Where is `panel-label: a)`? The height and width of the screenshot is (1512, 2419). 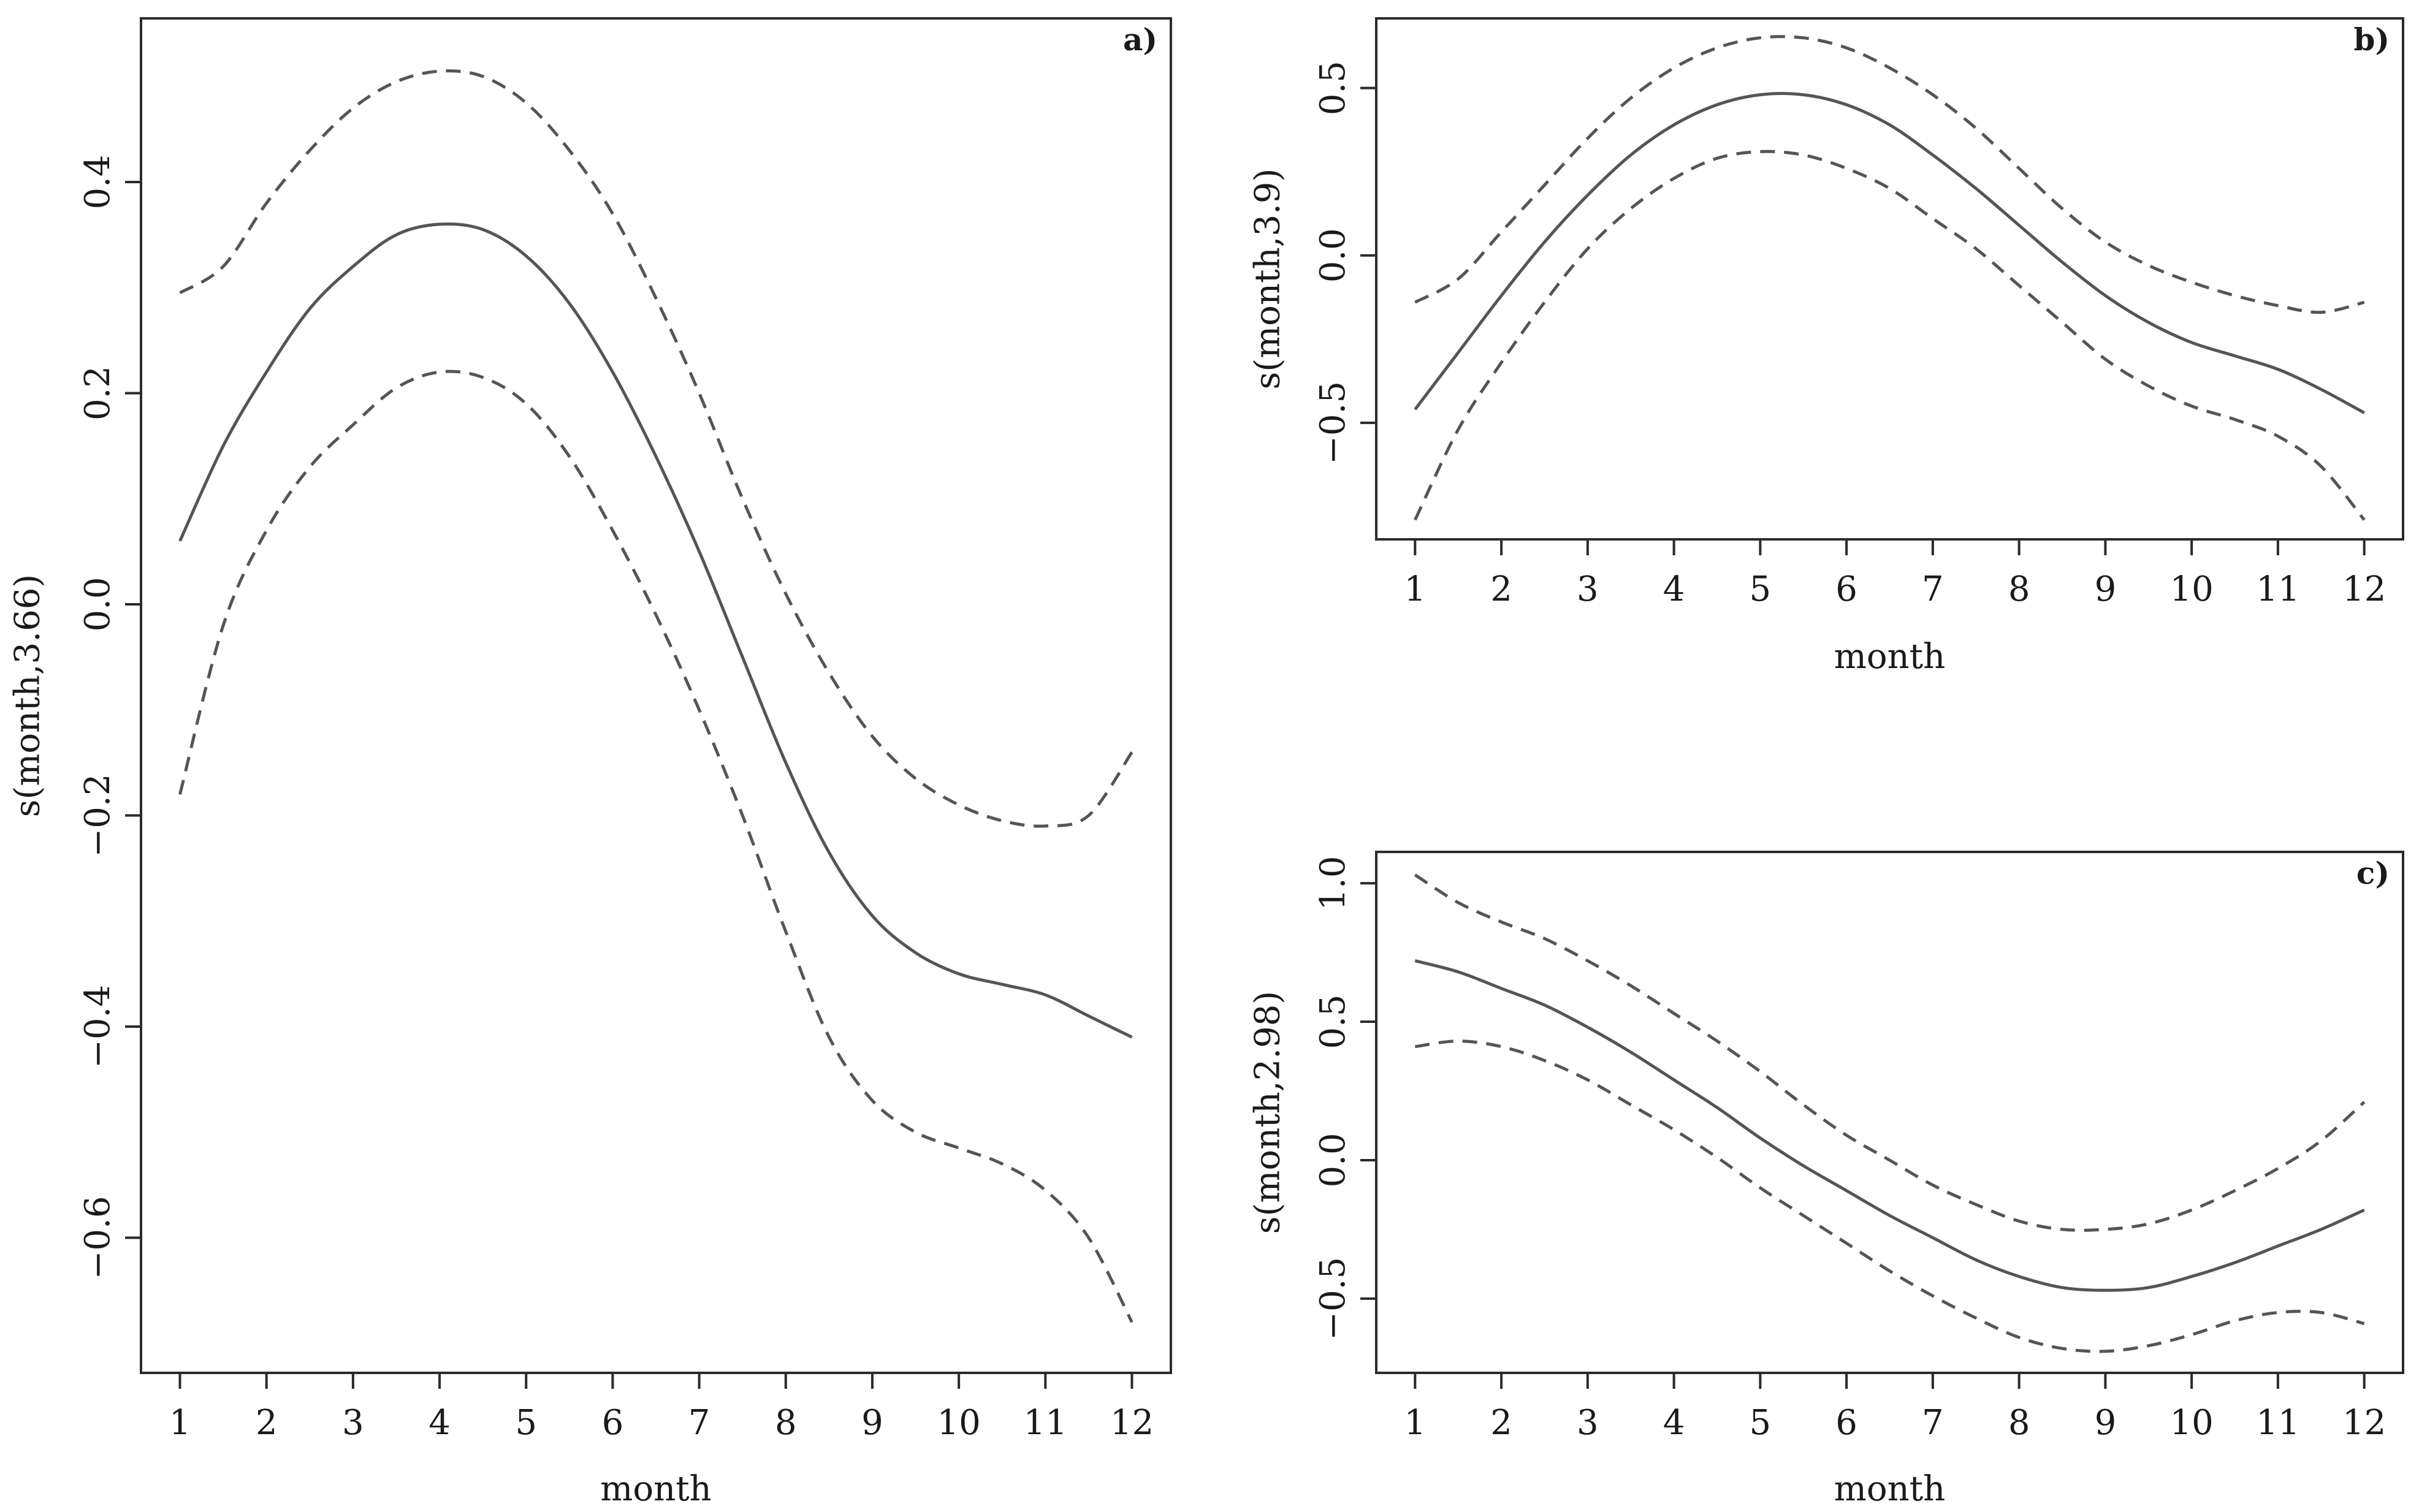
panel-label: a) is located at coordinates (1140, 39).